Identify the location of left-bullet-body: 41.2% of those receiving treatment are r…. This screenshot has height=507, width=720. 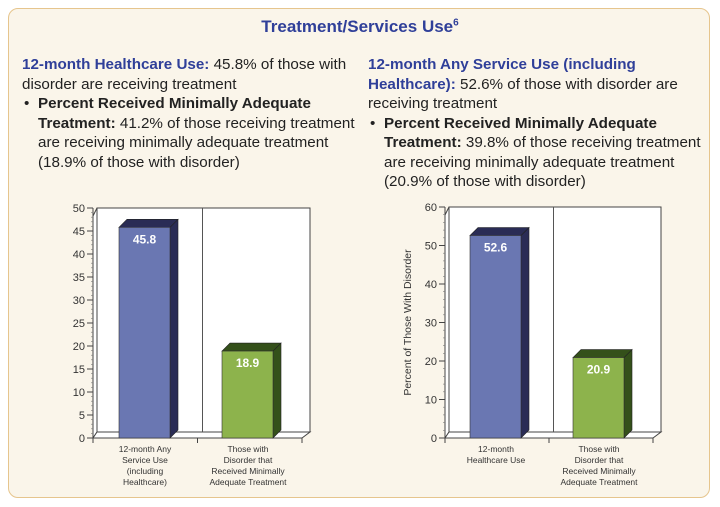
(196, 142).